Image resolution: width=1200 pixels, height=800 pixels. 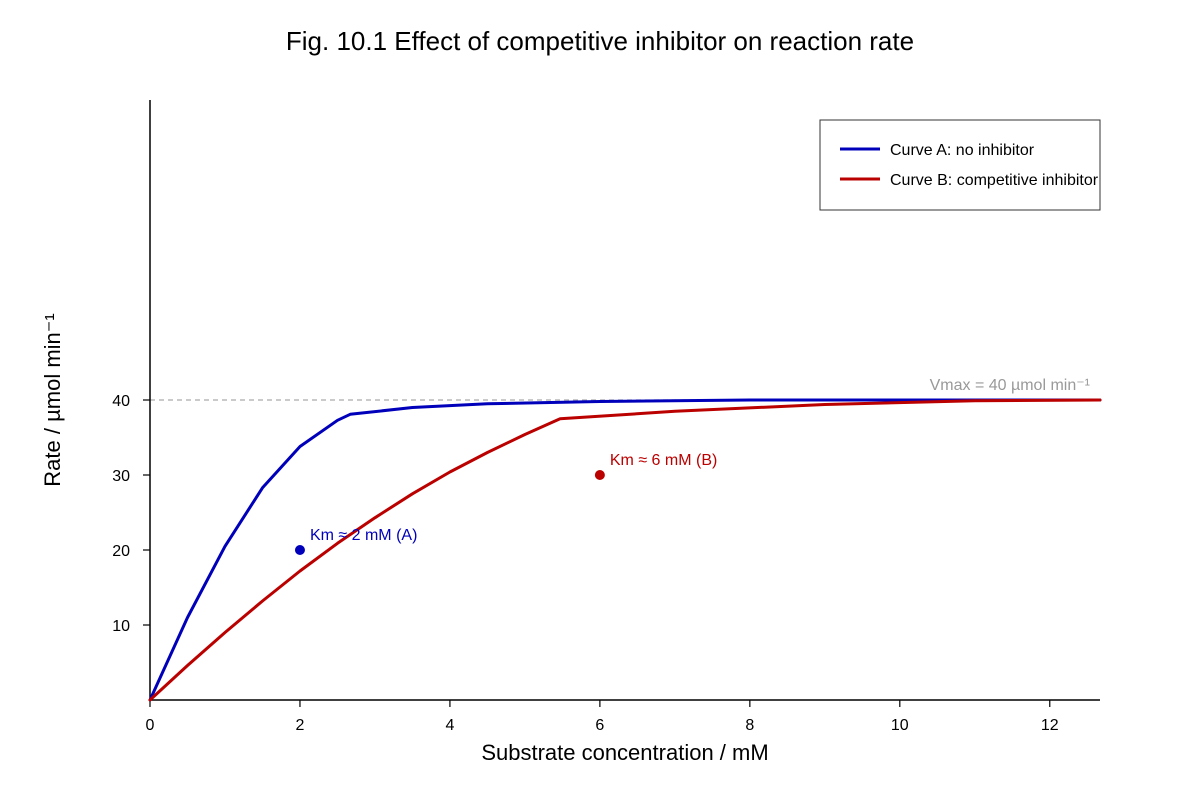 I want to click on legend-entry: Curve A: no inhibitor, so click(x=962, y=150).